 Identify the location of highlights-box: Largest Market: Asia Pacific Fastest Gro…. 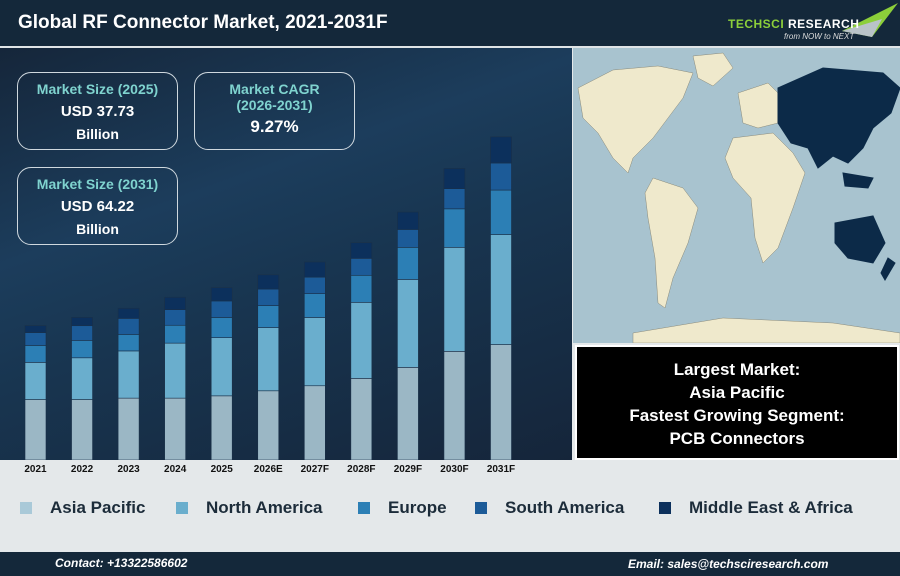
(737, 402).